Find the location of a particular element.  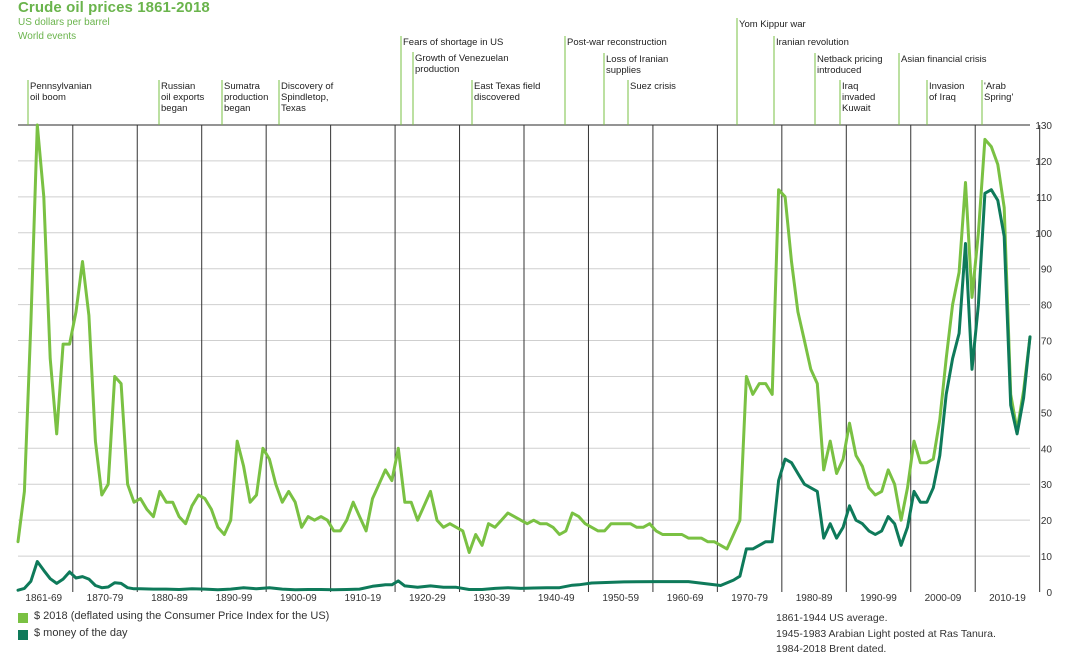

legend-swatch-nominal is located at coordinates (23, 635).